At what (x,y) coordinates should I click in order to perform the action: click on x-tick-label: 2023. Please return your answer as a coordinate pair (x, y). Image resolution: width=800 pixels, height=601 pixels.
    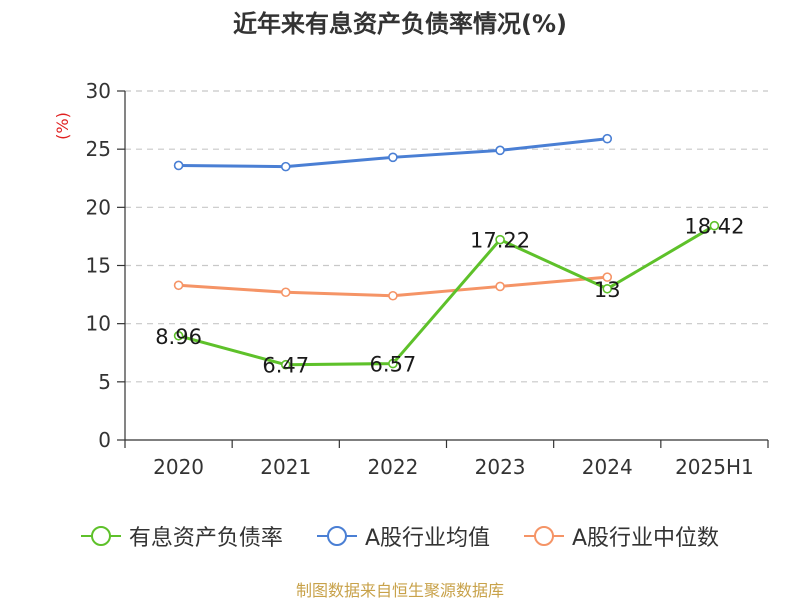
    Looking at the image, I should click on (500, 467).